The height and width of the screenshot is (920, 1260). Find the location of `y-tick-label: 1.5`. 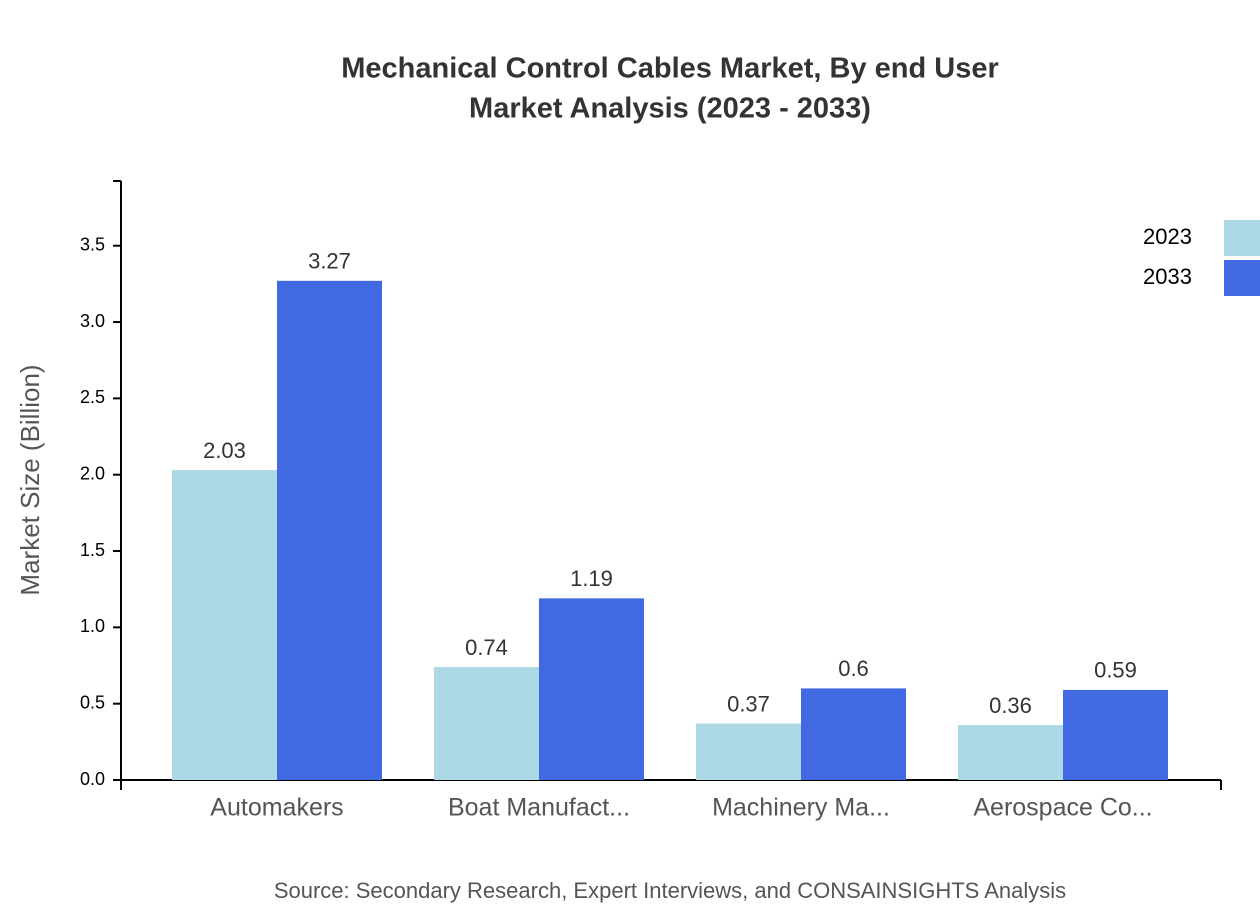

y-tick-label: 1.5 is located at coordinates (92, 550).